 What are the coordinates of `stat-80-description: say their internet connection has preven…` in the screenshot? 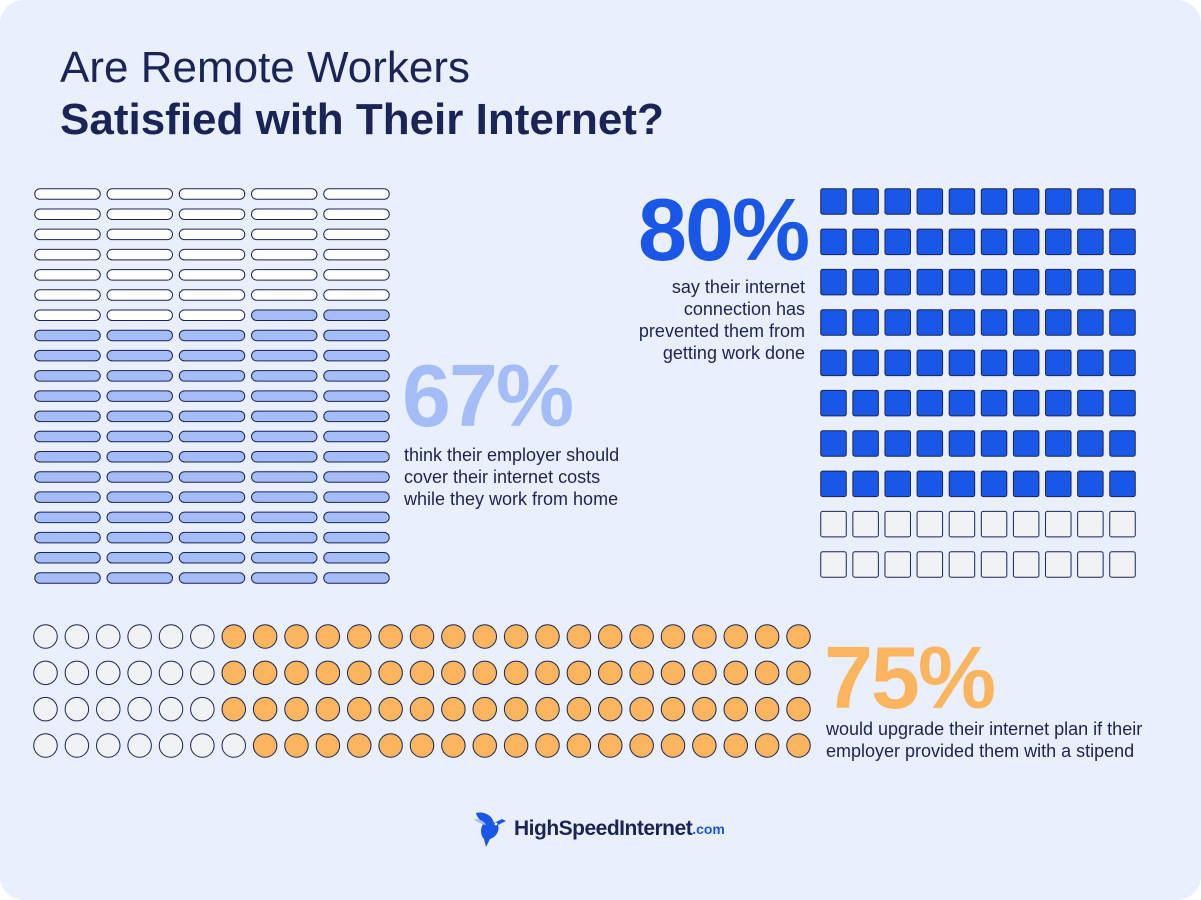 It's located at (721, 320).